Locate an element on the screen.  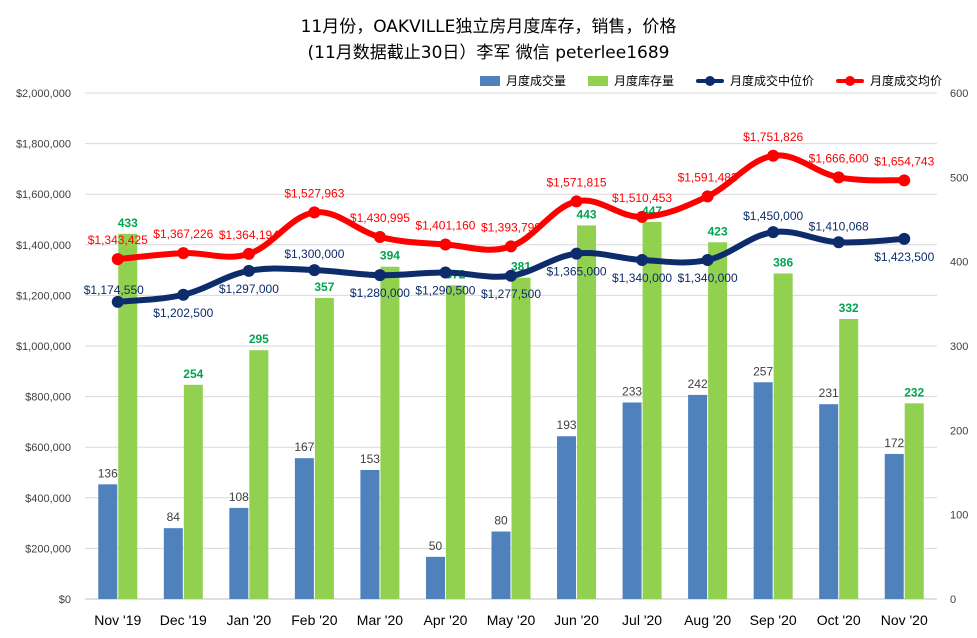
x-axis-tick-label: Aug '20 is located at coordinates (707, 620).